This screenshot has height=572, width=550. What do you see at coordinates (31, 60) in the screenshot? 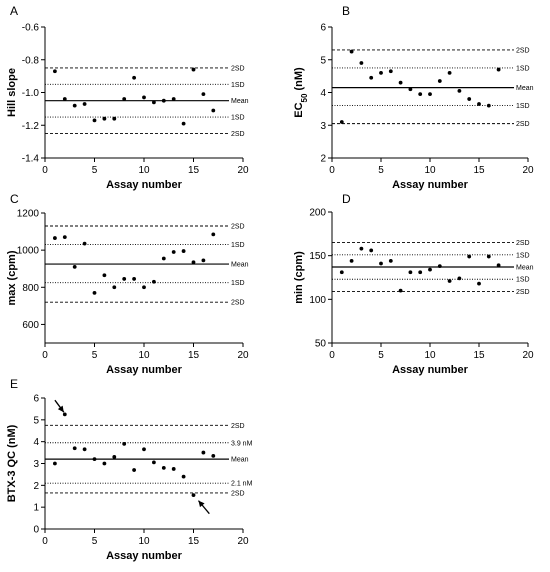
I see `y-tick-label: -0.8` at bounding box center [31, 60].